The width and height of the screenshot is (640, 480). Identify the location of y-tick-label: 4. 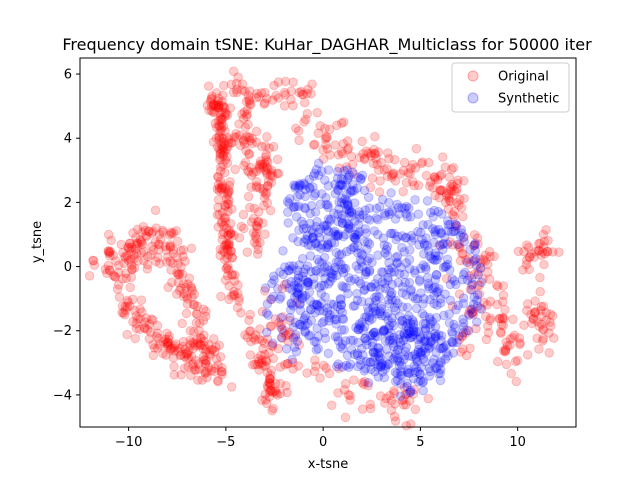
(68, 139).